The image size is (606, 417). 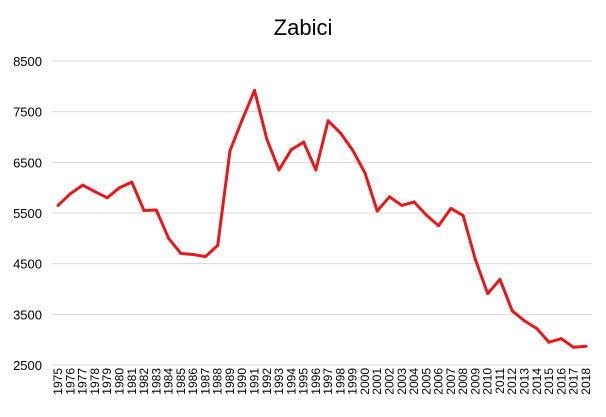 I want to click on x-tick-label: 2007, so click(x=451, y=381).